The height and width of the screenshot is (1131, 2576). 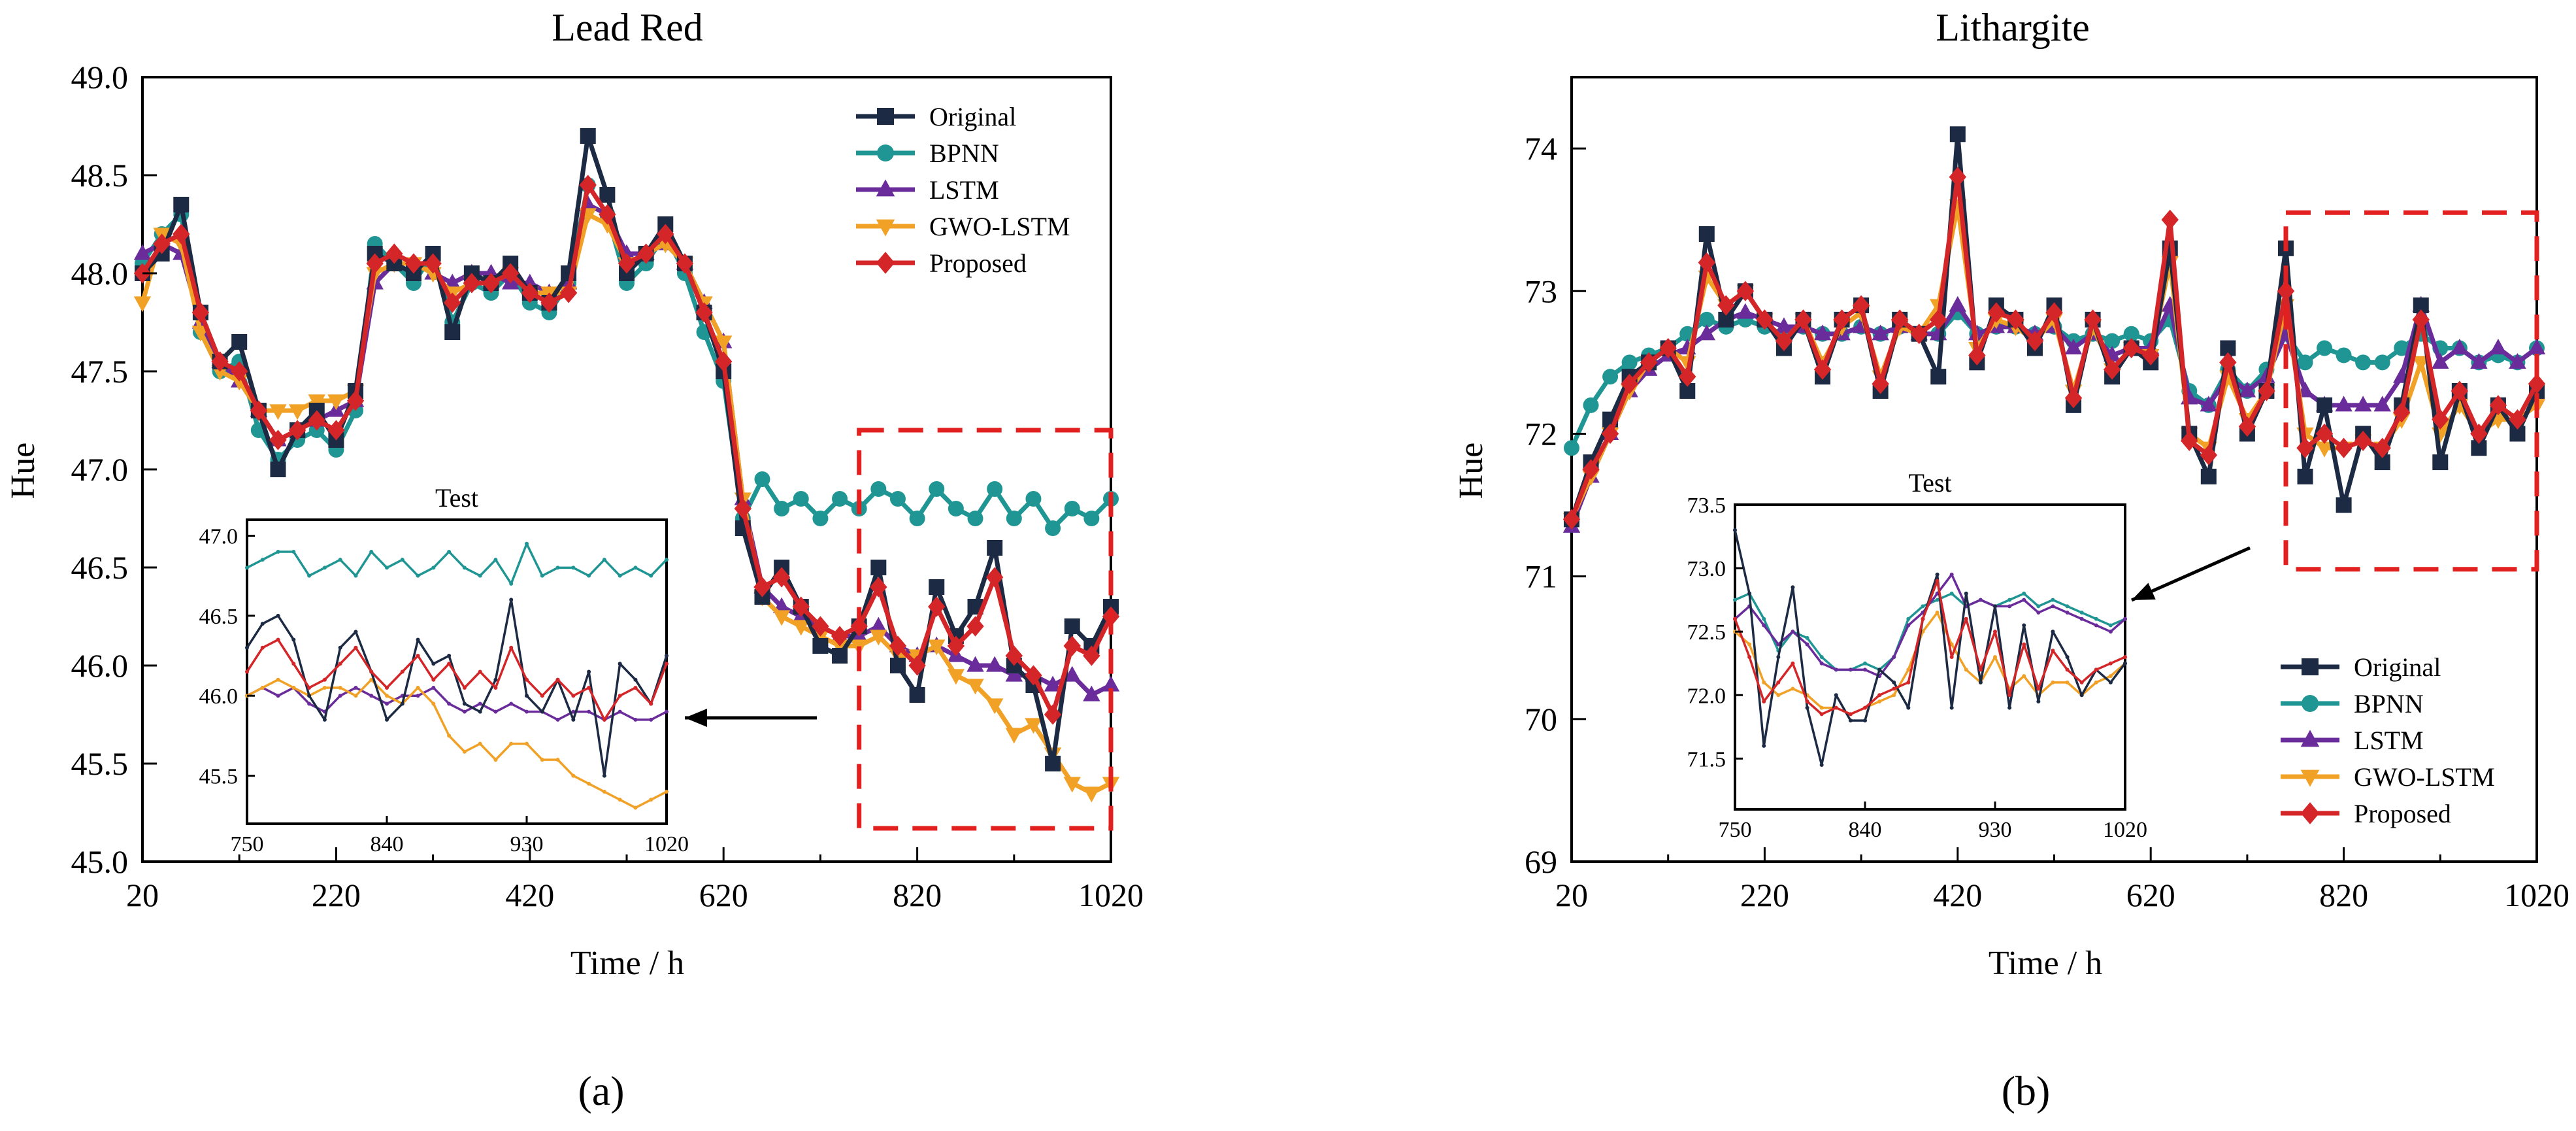 What do you see at coordinates (927, 190) in the screenshot?
I see `legend-item-lstm: LSTM` at bounding box center [927, 190].